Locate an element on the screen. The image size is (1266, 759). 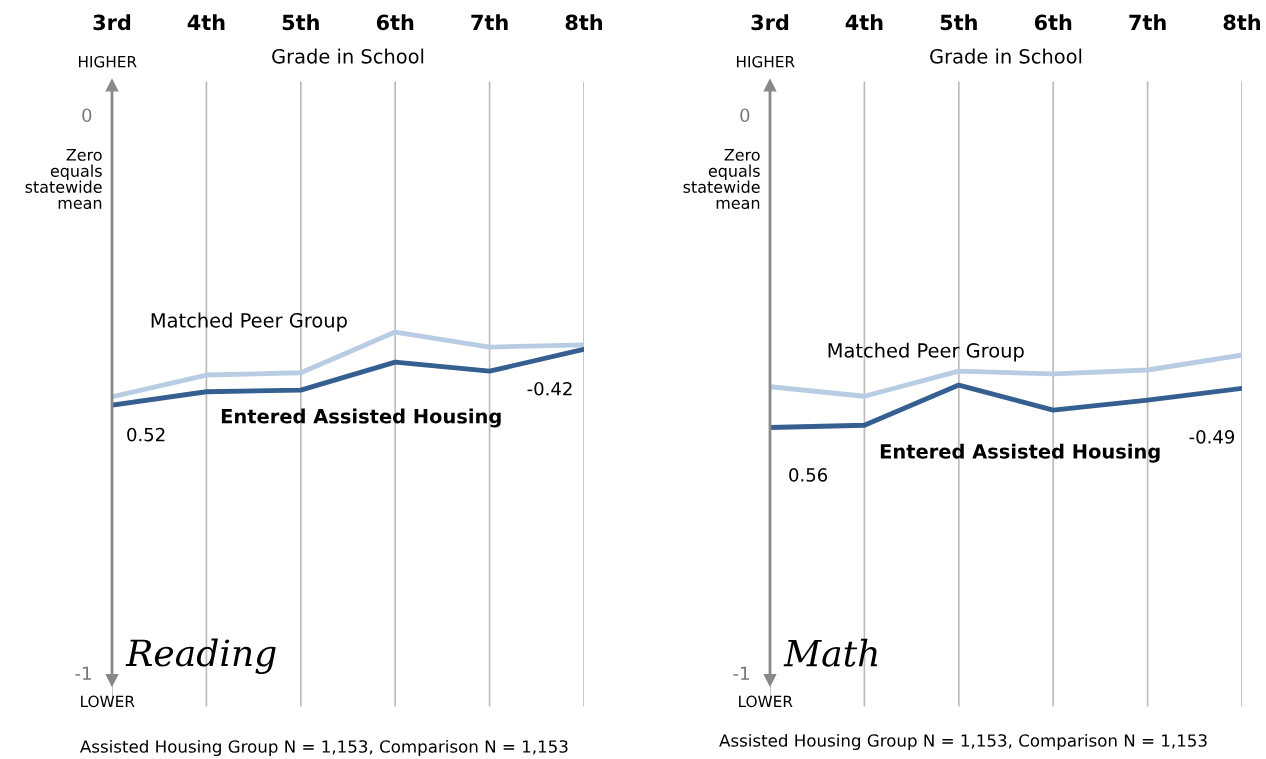
annotation: Reading is located at coordinates (200, 656).